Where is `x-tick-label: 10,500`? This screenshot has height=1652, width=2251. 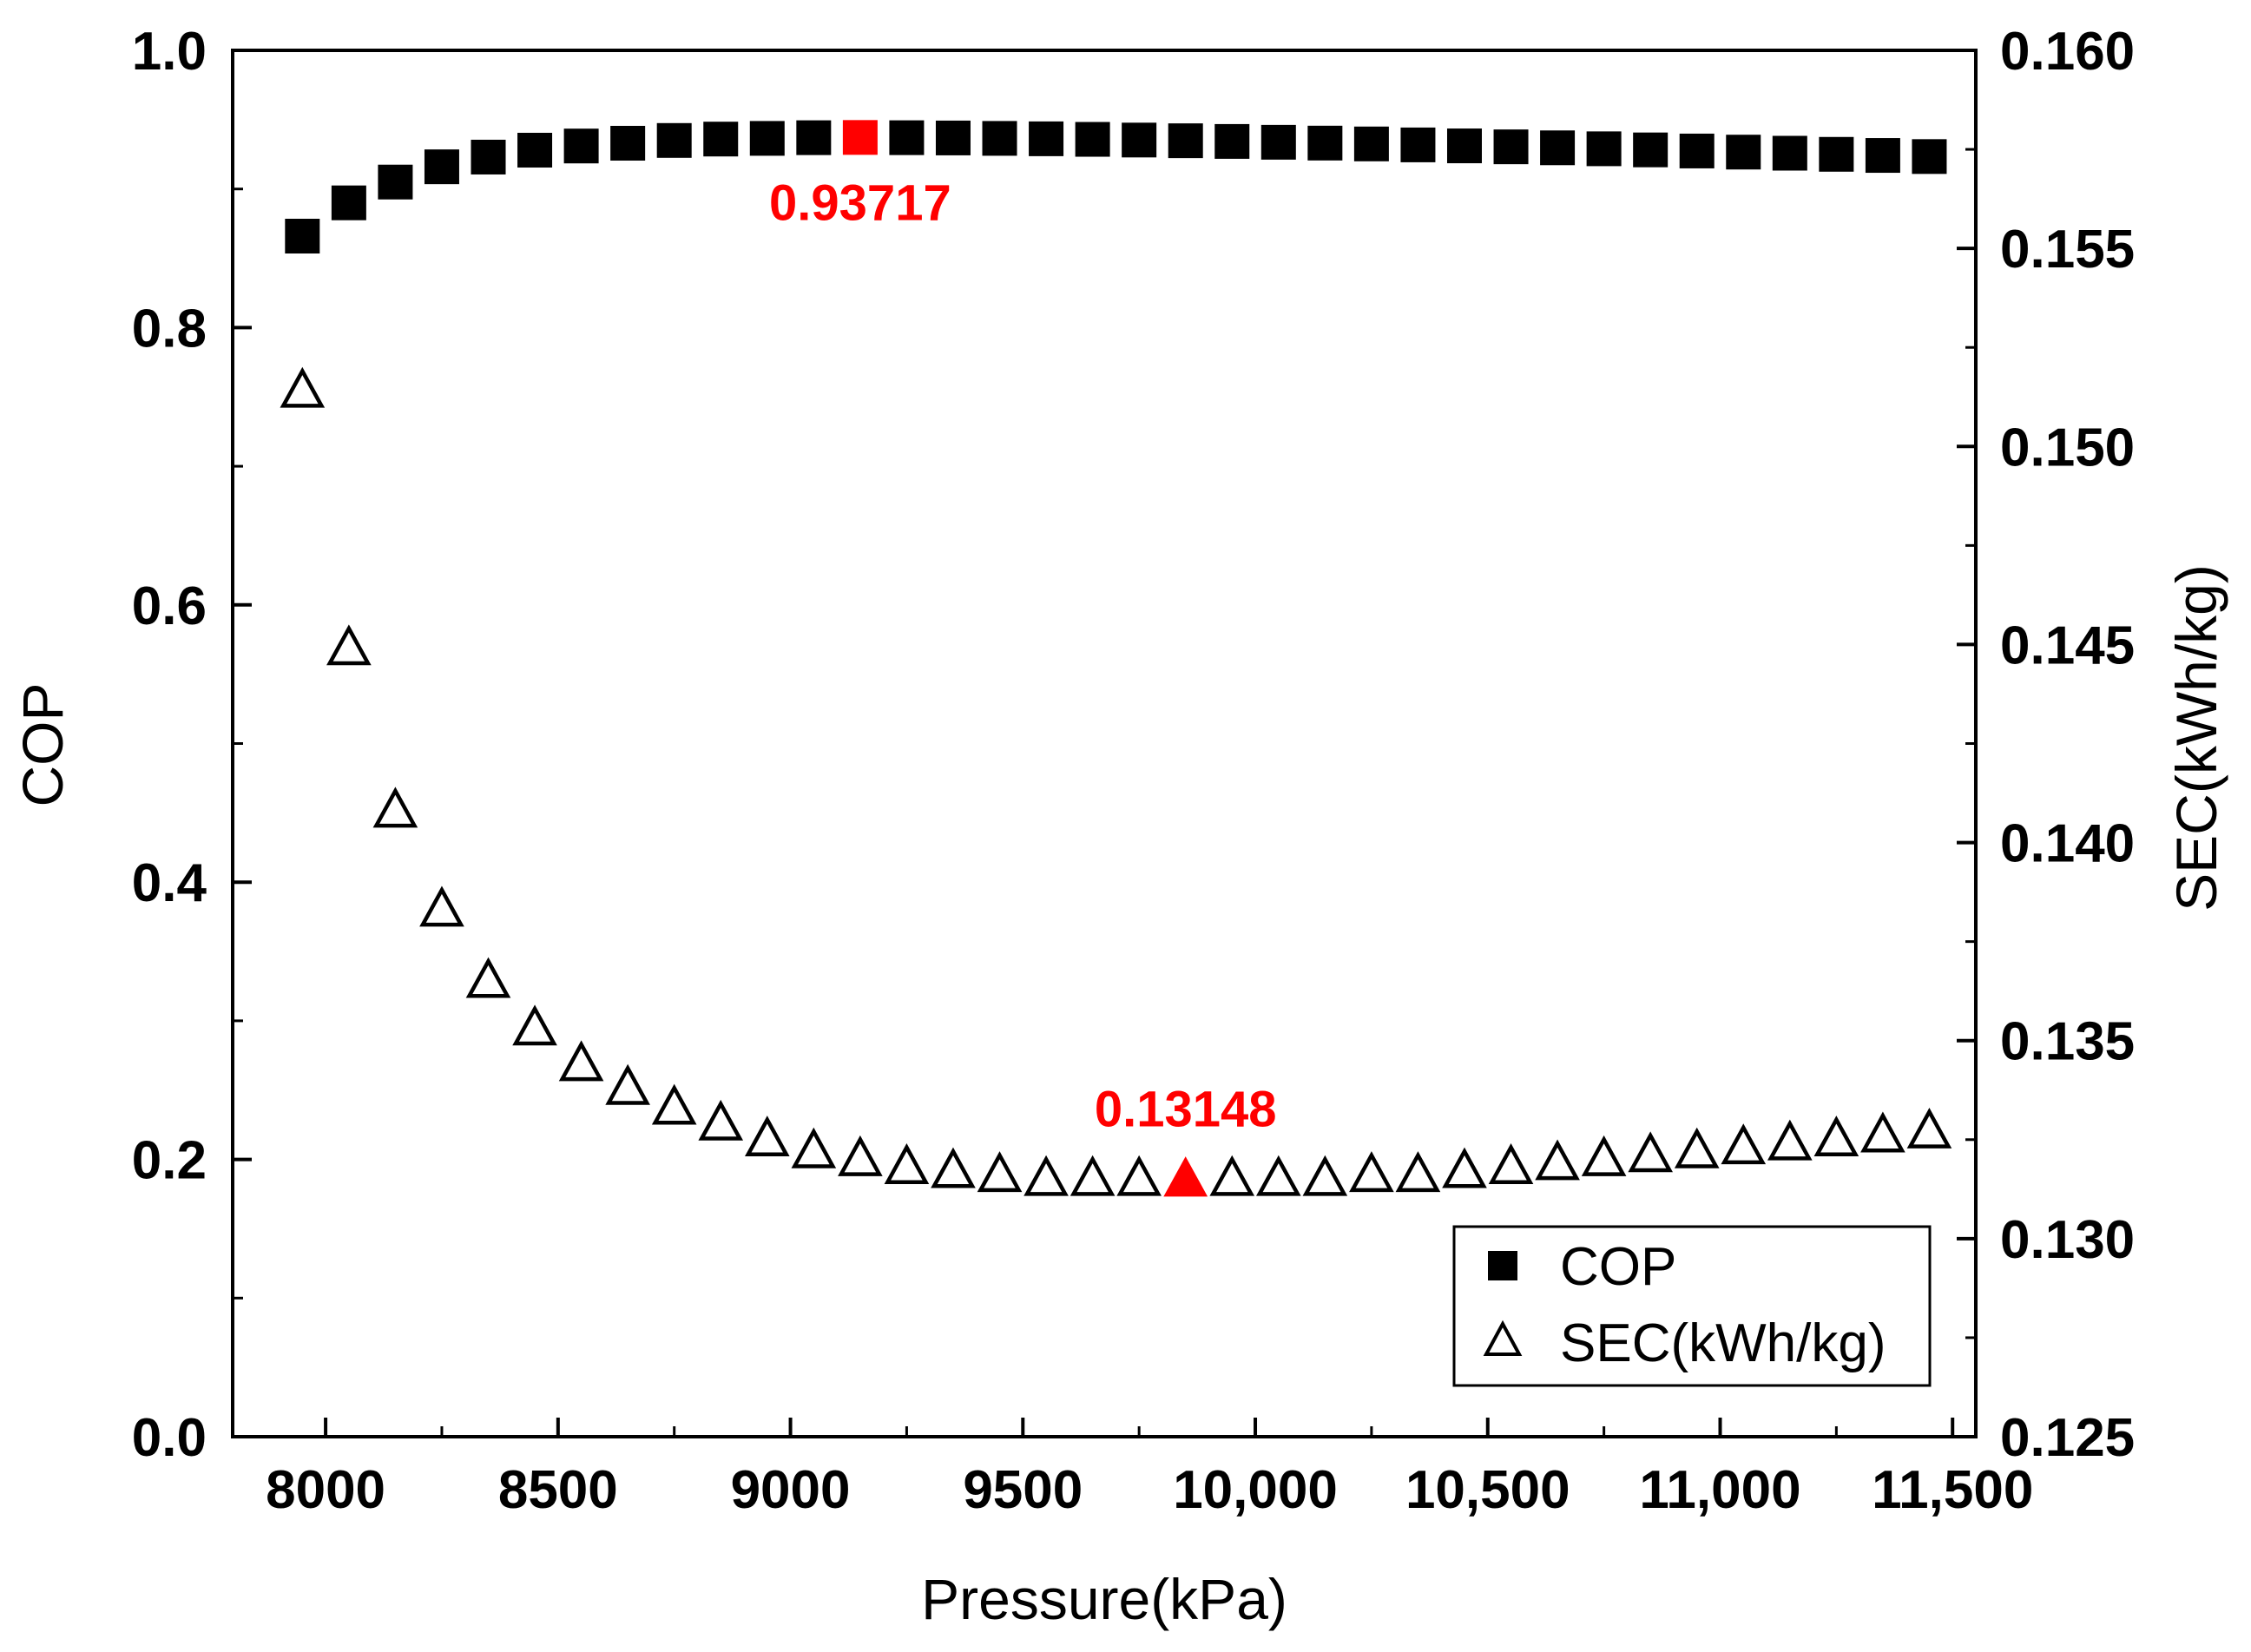
x-tick-label: 10,500 is located at coordinates (1487, 1490).